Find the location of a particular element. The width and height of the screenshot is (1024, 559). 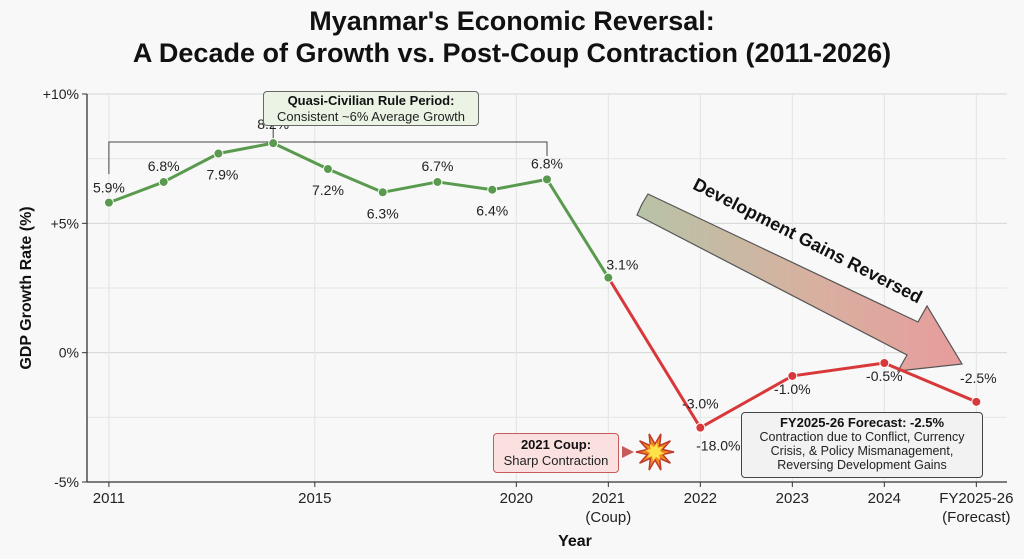

forecast-annotation-line1: Contraction due to Conflict, Currency is located at coordinates (862, 437).